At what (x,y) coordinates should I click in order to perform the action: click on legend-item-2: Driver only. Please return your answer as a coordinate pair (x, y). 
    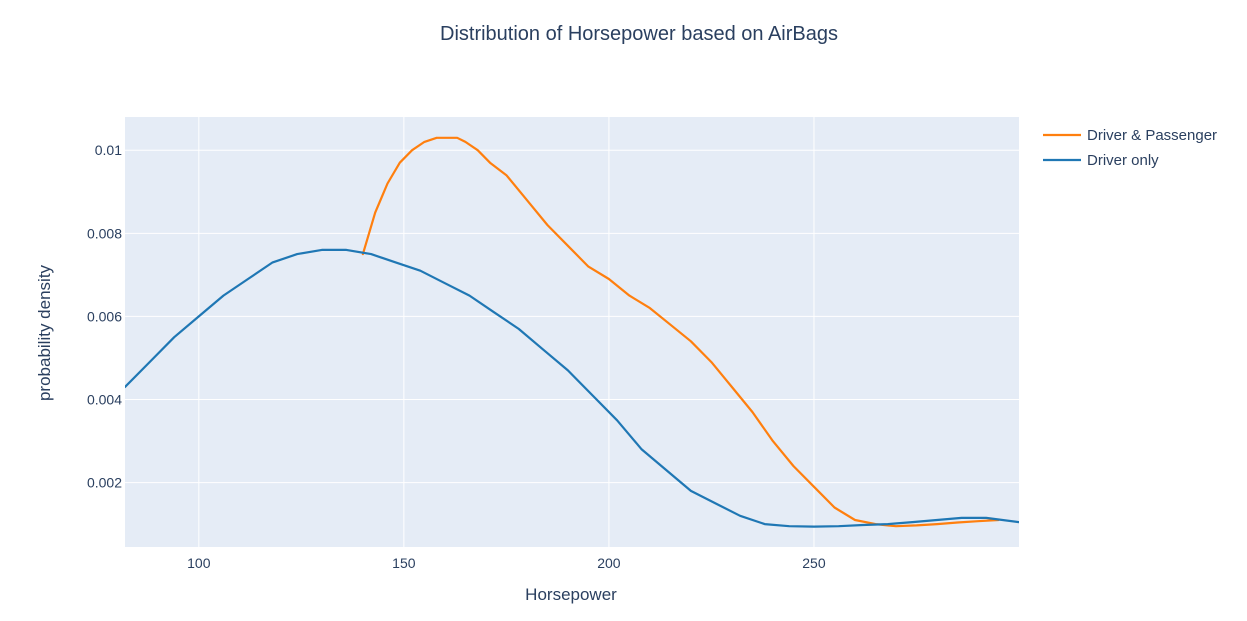
    Looking at the image, I should click on (1101, 160).